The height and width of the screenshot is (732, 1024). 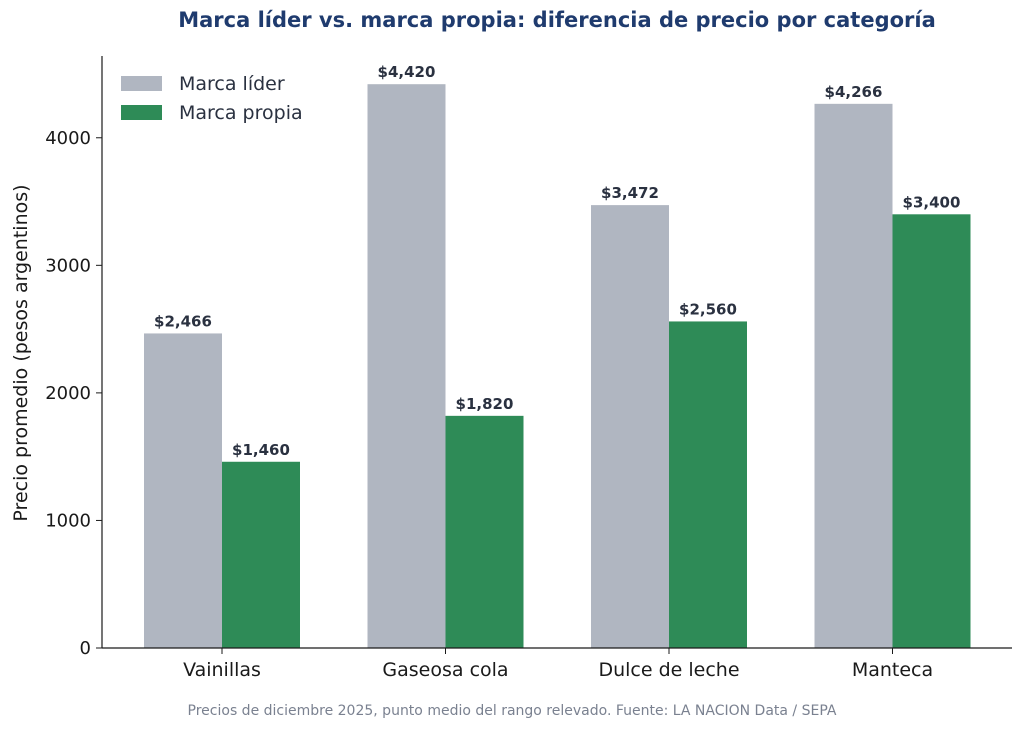 I want to click on x-tick-label-3: Manteca, so click(x=892, y=670).